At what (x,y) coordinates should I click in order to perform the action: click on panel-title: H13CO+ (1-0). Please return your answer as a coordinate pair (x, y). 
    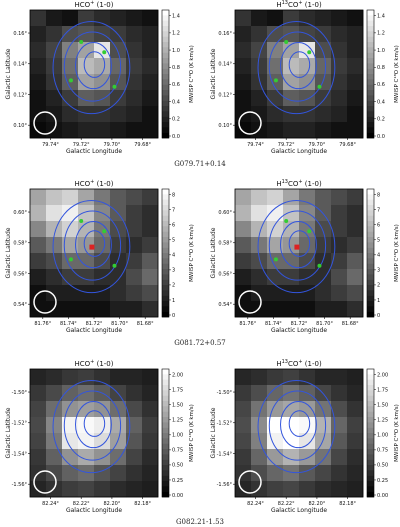
    Looking at the image, I should click on (299, 4).